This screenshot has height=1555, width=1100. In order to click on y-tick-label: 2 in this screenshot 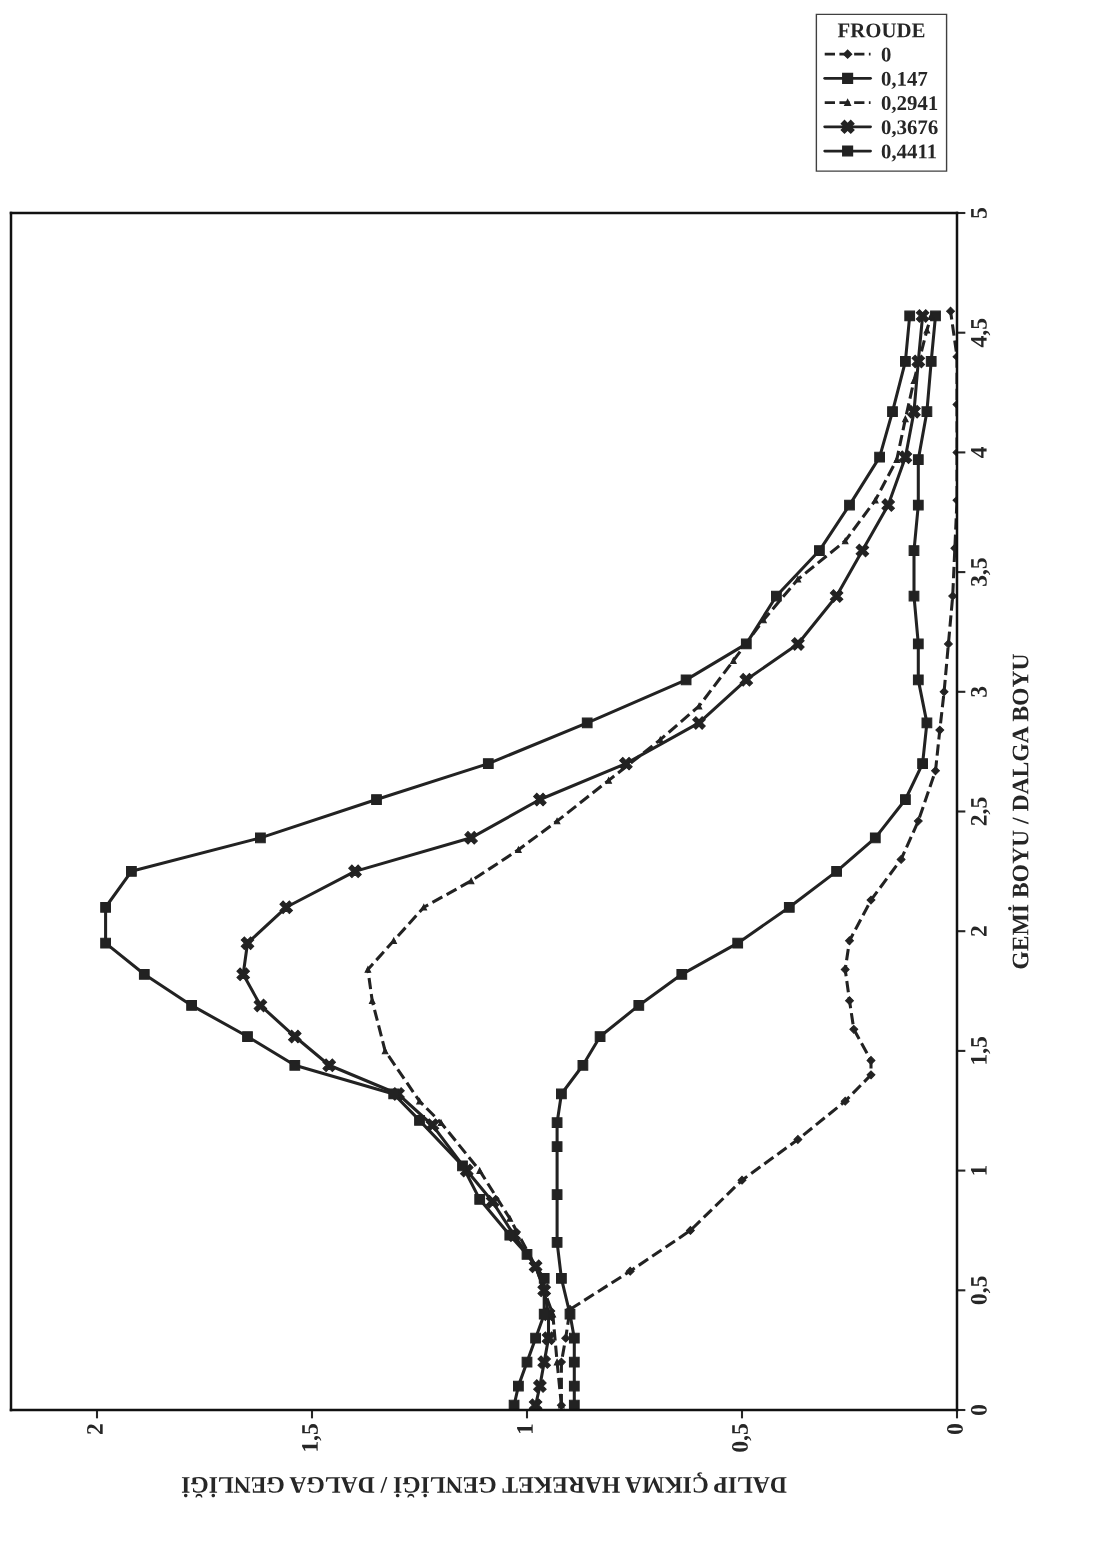, I will do `click(978, 931)`.